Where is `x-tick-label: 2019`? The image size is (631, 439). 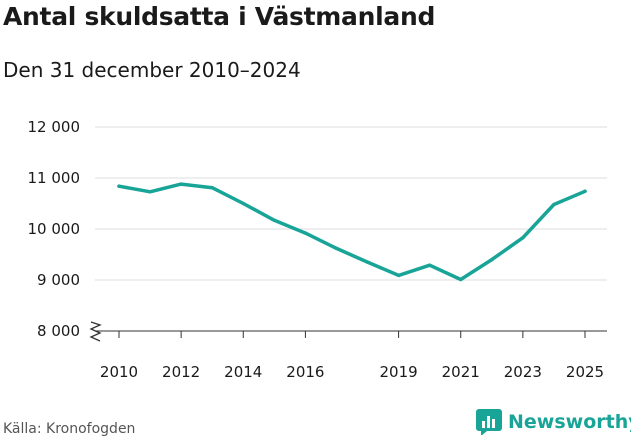
x-tick-label: 2019 is located at coordinates (399, 372).